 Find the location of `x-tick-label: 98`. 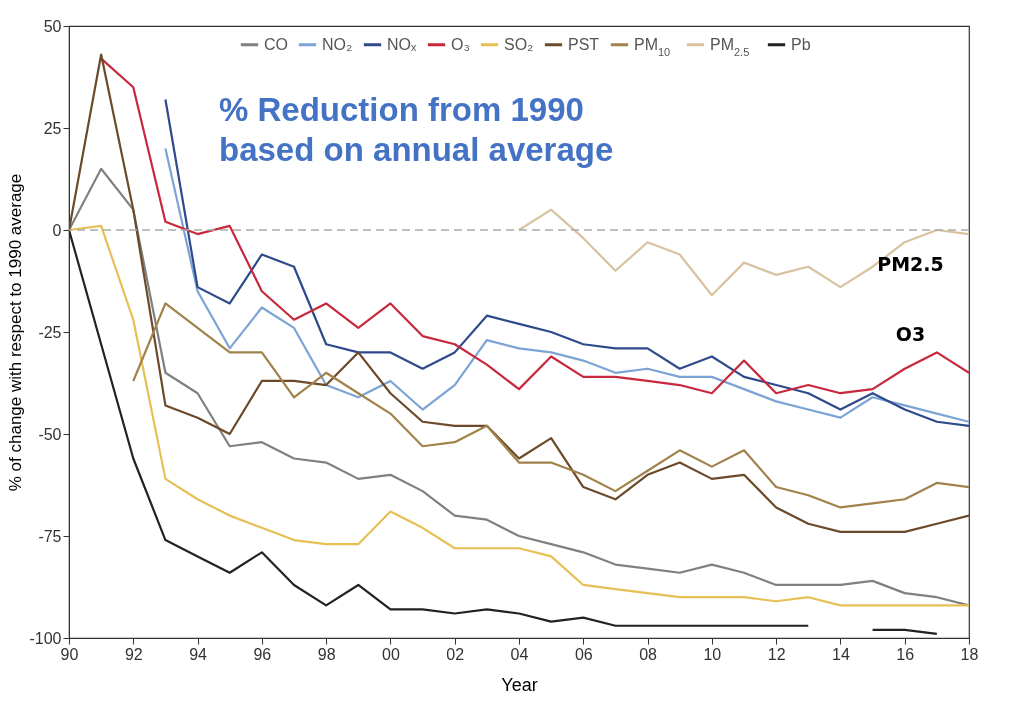

x-tick-label: 98 is located at coordinates (326, 654).